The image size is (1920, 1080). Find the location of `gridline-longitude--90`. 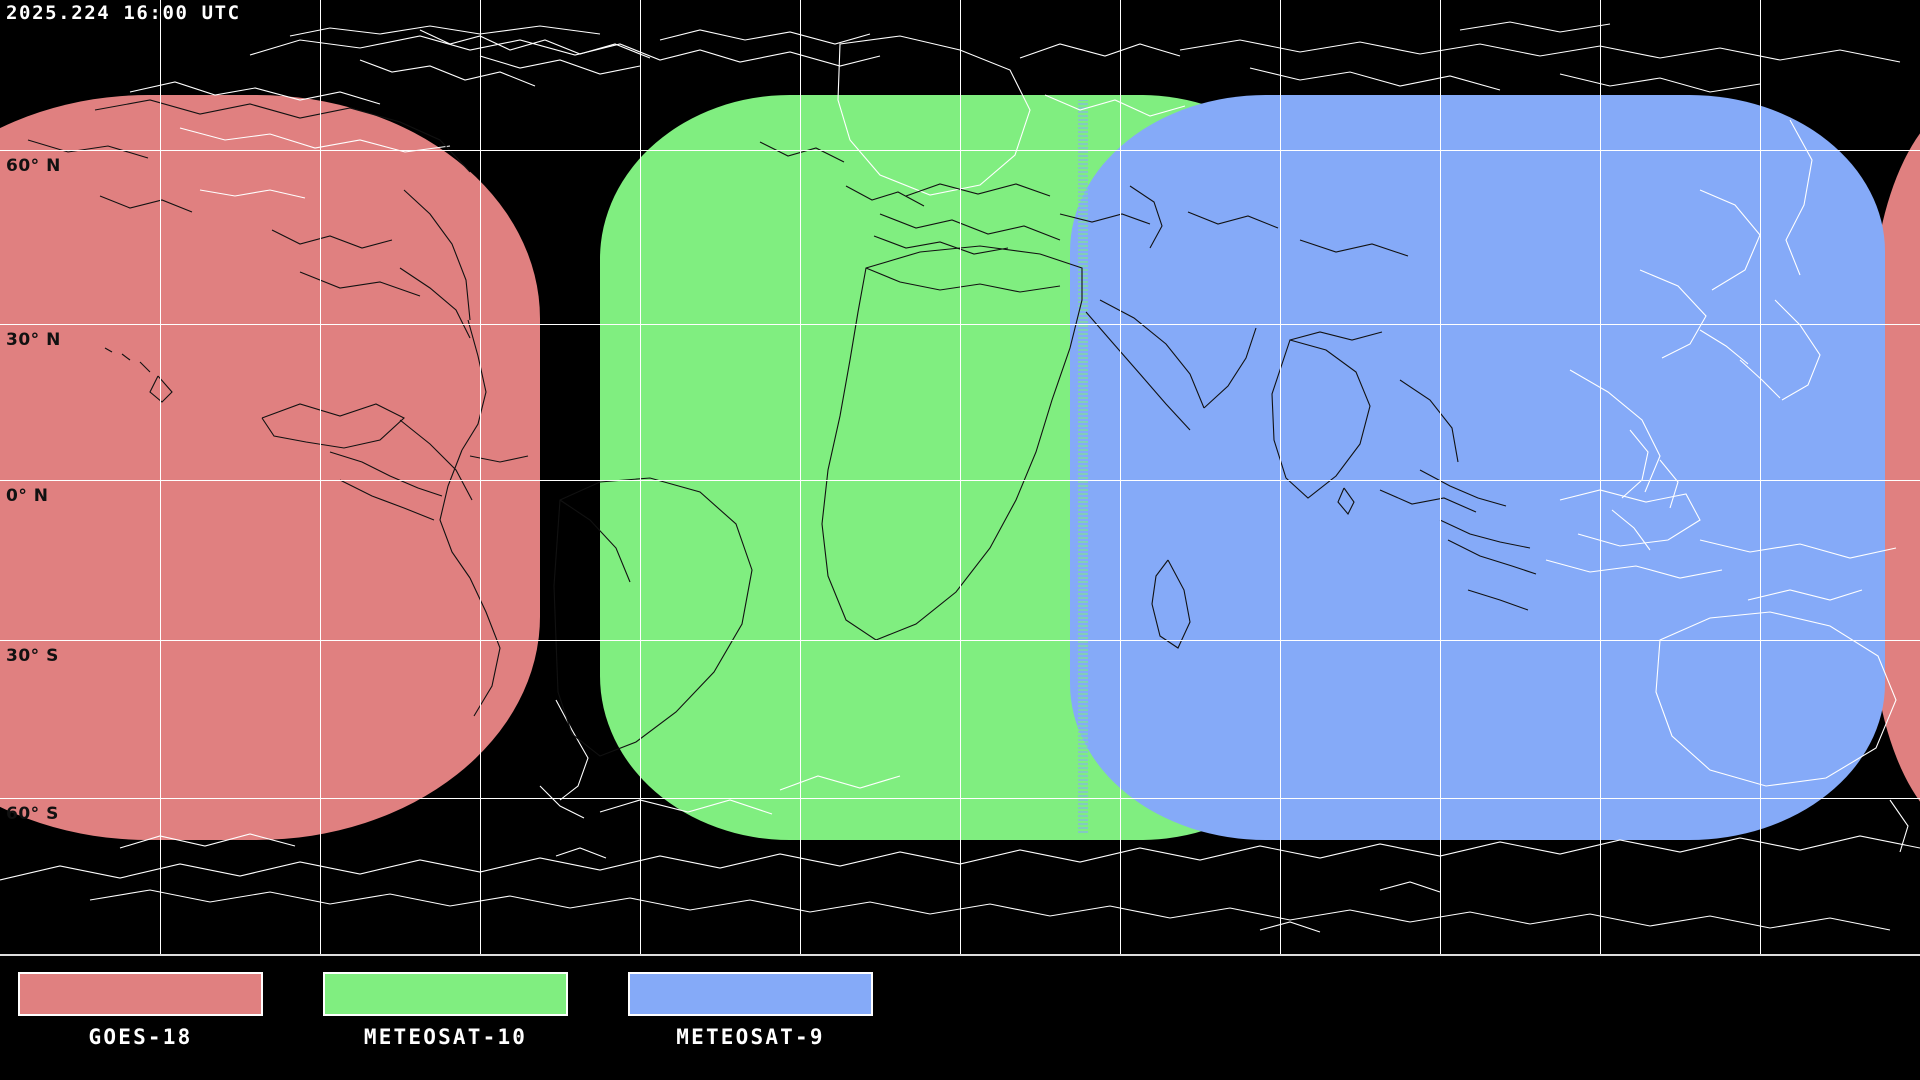

gridline-longitude--90 is located at coordinates (480, 477).